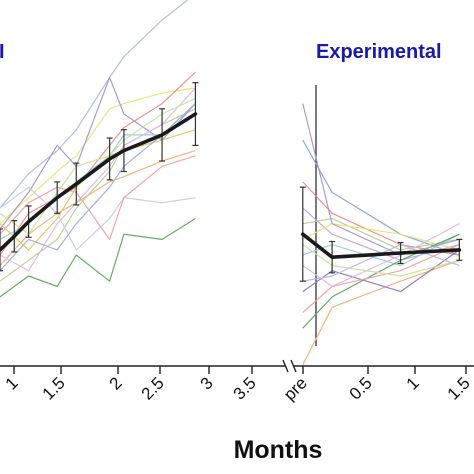 This screenshot has height=474, width=474. I want to click on right-mean-line-group, so click(381, 234).